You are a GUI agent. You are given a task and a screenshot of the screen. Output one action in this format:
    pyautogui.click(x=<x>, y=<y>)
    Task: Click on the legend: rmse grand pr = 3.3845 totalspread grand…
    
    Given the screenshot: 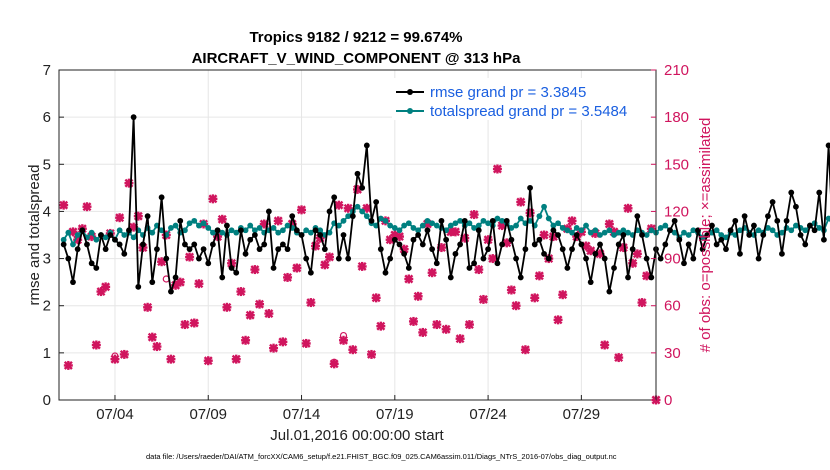 What is the action you would take?
    pyautogui.click(x=521, y=99)
    